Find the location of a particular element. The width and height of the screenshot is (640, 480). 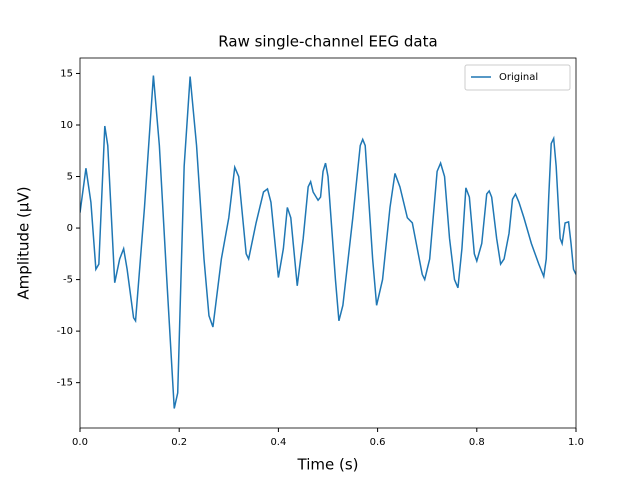

x-axis-label: Time (s) is located at coordinates (328, 465).